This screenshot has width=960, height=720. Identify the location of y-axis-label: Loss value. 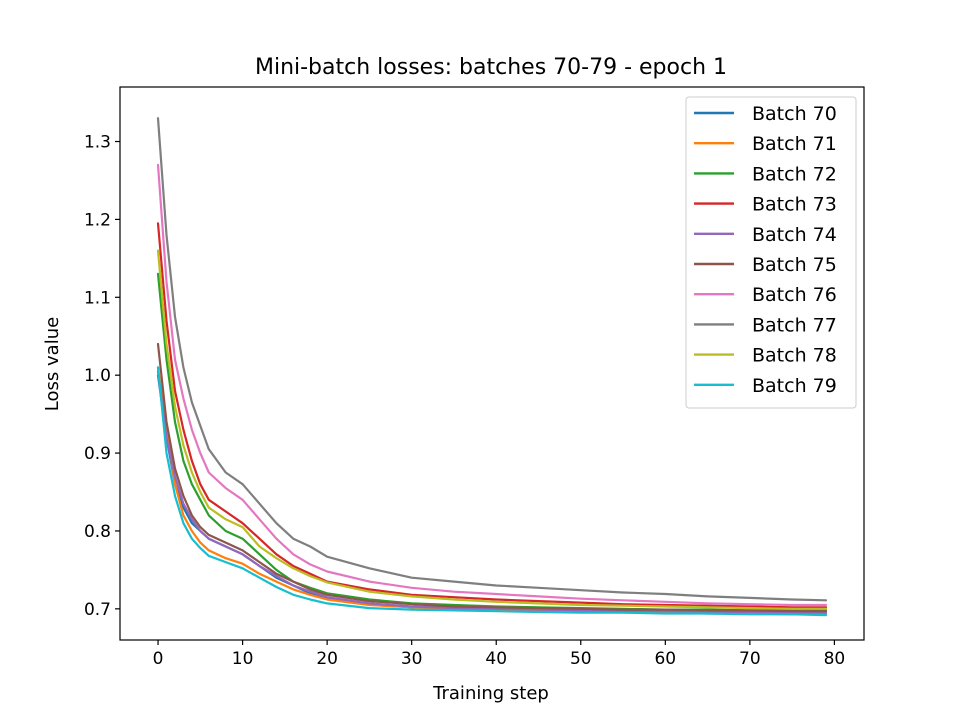
(52, 364).